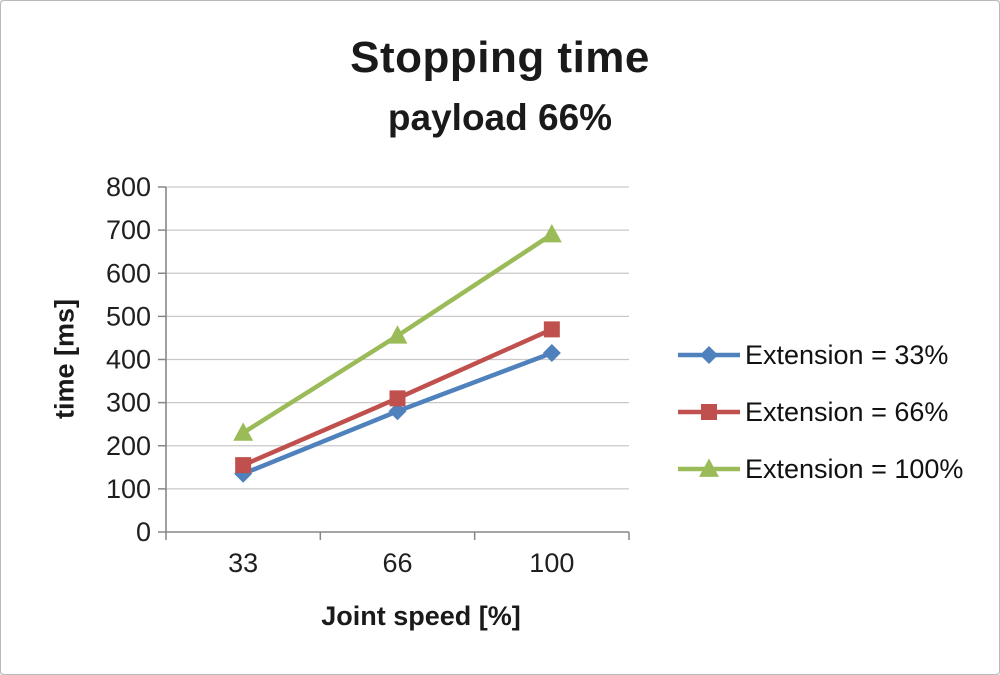  I want to click on y-tick-label: 400, so click(128, 360).